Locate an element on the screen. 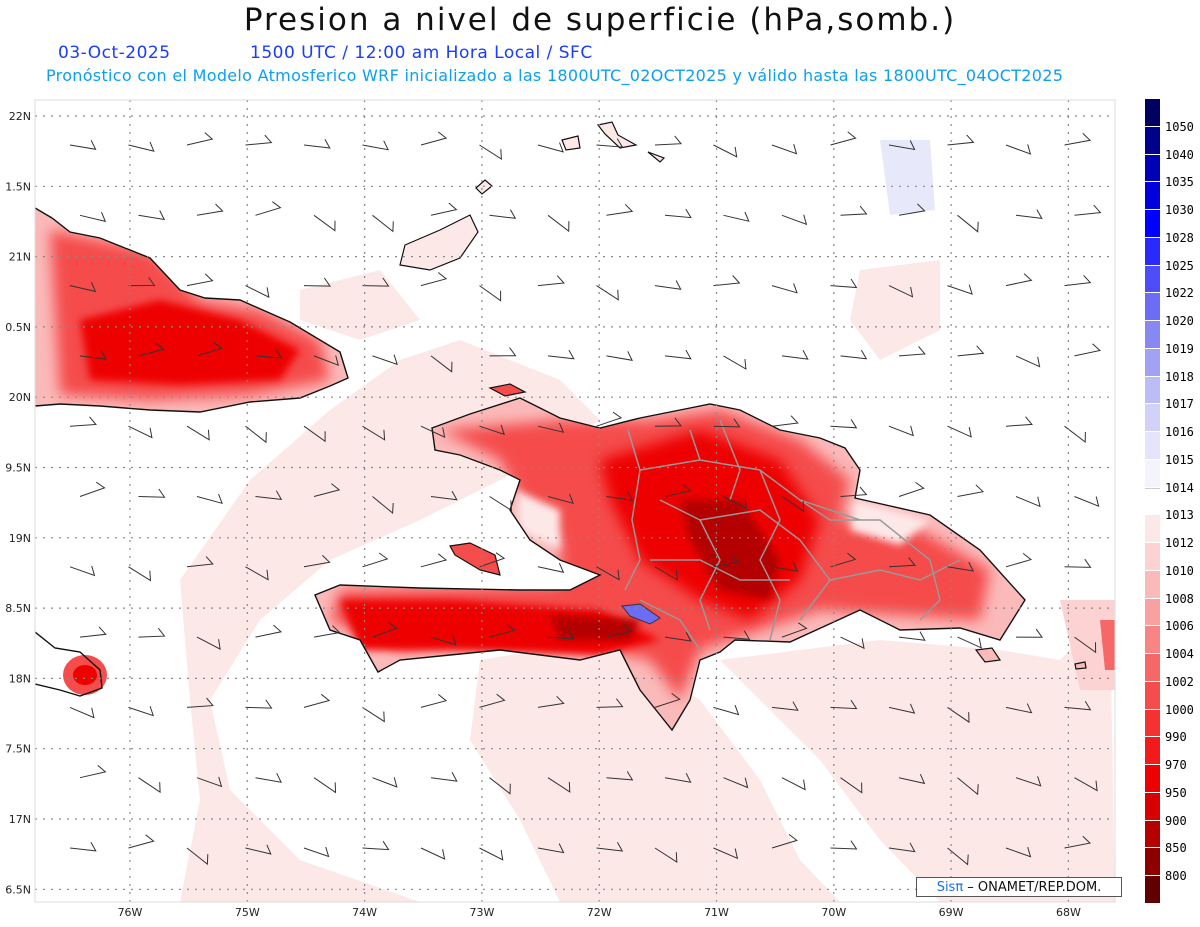 Image resolution: width=1200 pixels, height=927 pixels. lon-label: 71W is located at coordinates (716, 912).